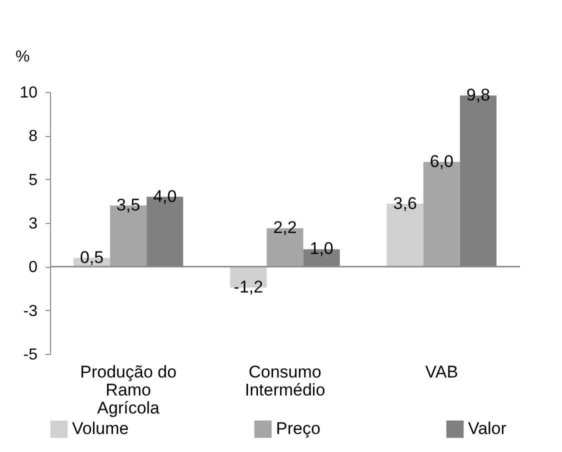 This screenshot has width=562, height=452. I want to click on data-label: -1,2, so click(249, 287).